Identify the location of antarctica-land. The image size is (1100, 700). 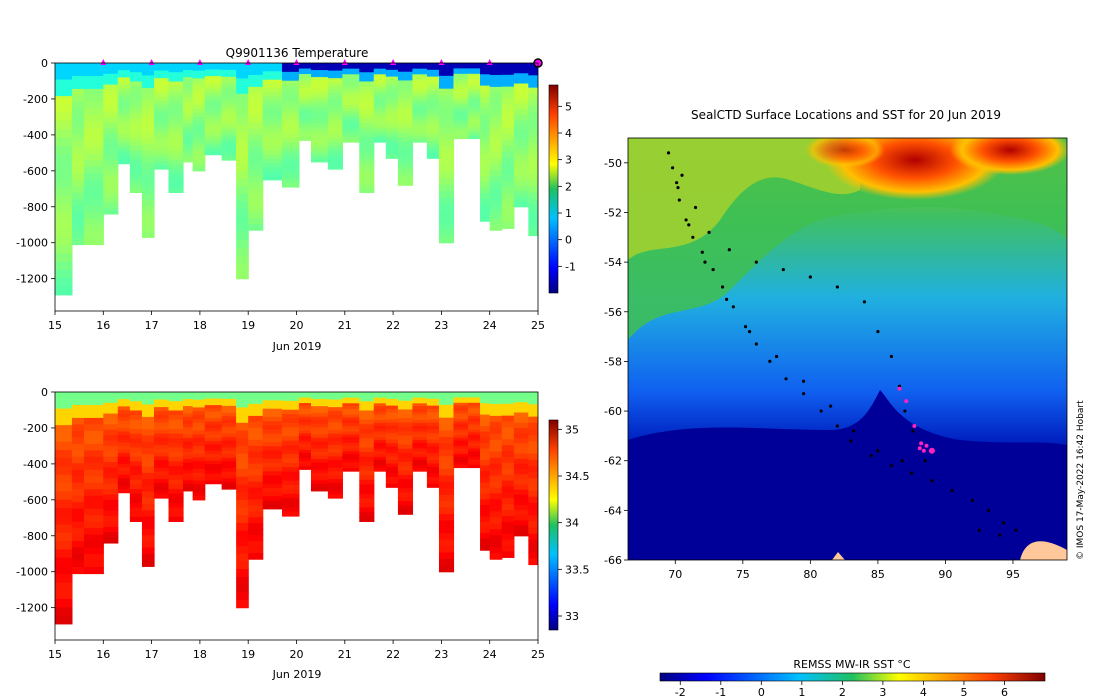
(1043, 550).